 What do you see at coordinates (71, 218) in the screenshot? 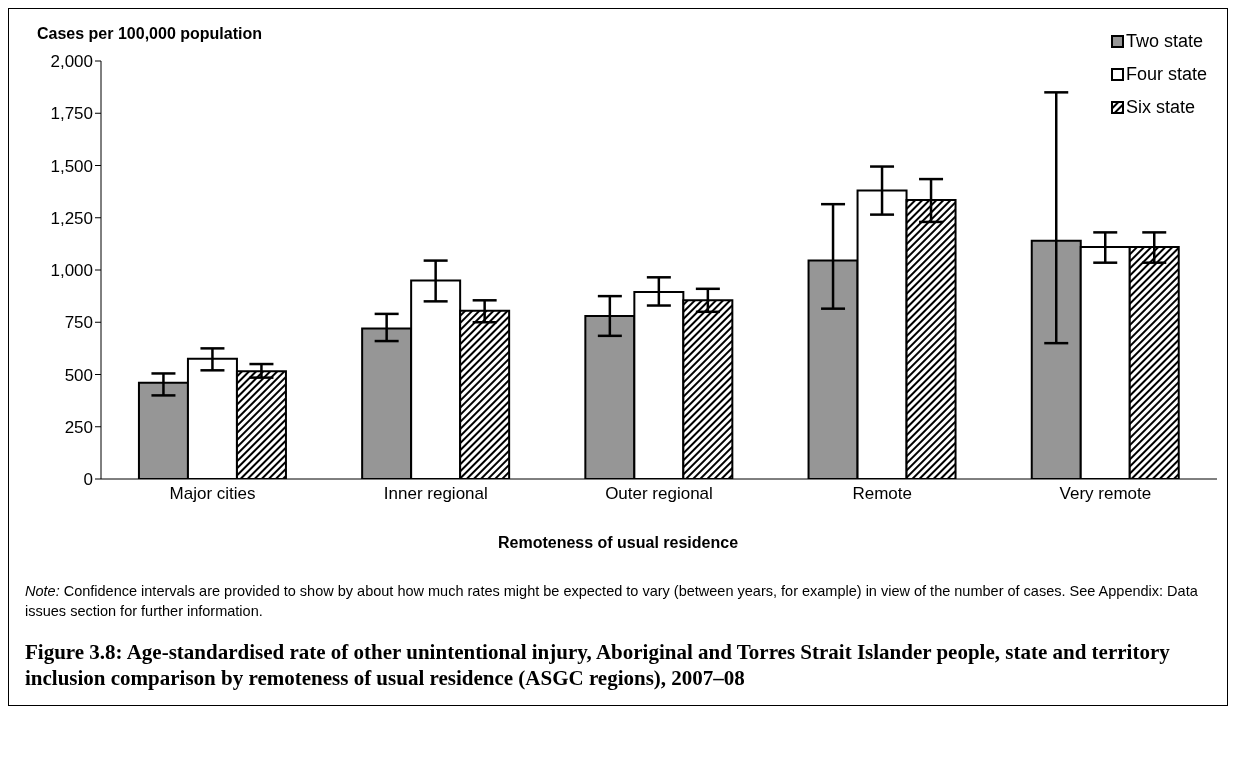
I see `y-tick-label: 1,250` at bounding box center [71, 218].